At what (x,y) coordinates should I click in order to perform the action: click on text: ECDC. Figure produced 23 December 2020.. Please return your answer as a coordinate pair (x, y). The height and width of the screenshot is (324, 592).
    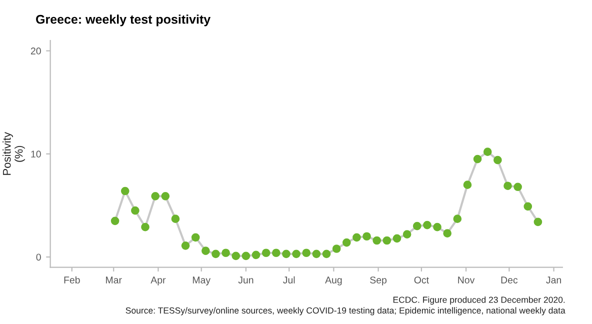
    Looking at the image, I should click on (479, 300).